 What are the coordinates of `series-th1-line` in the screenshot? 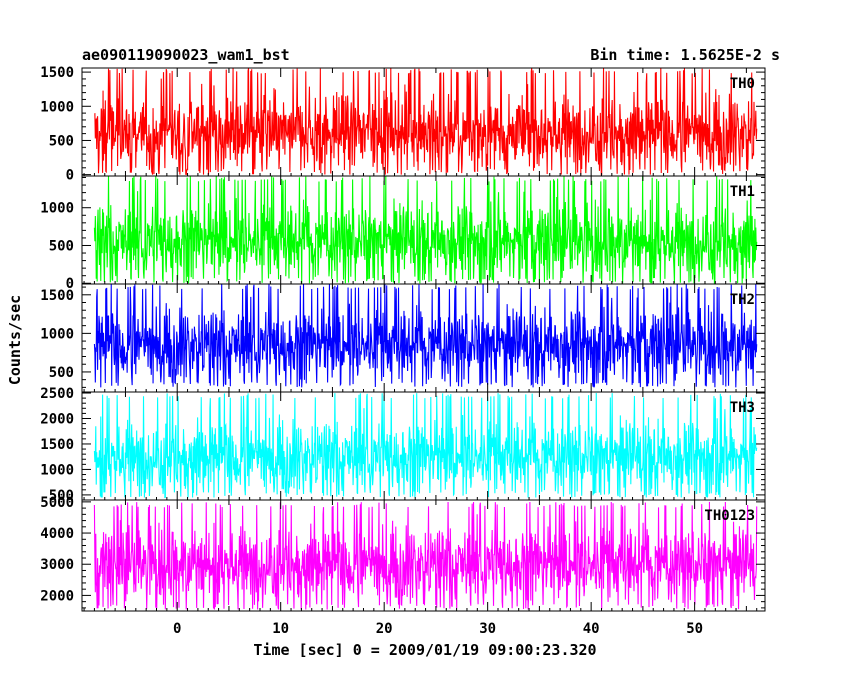 It's located at (425, 230).